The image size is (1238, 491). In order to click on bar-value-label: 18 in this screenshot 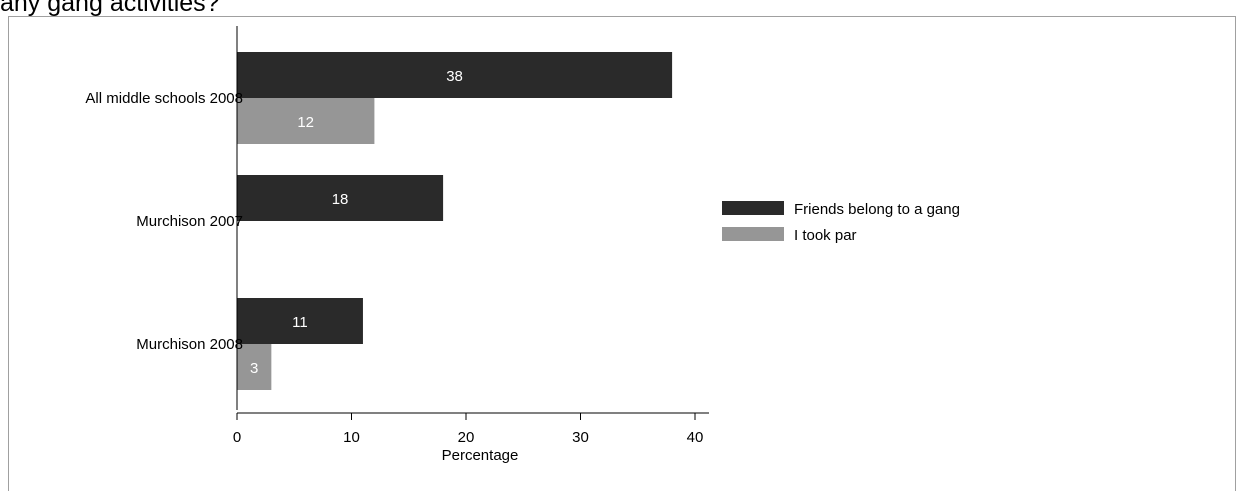, I will do `click(340, 199)`.